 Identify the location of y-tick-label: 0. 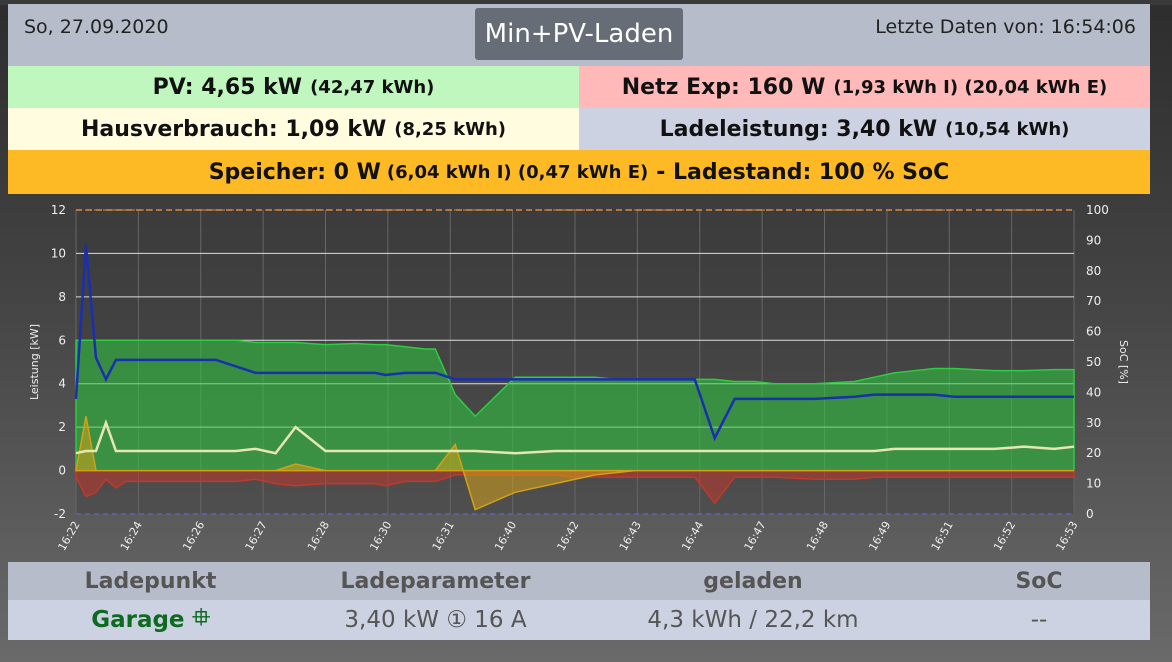
(62, 471).